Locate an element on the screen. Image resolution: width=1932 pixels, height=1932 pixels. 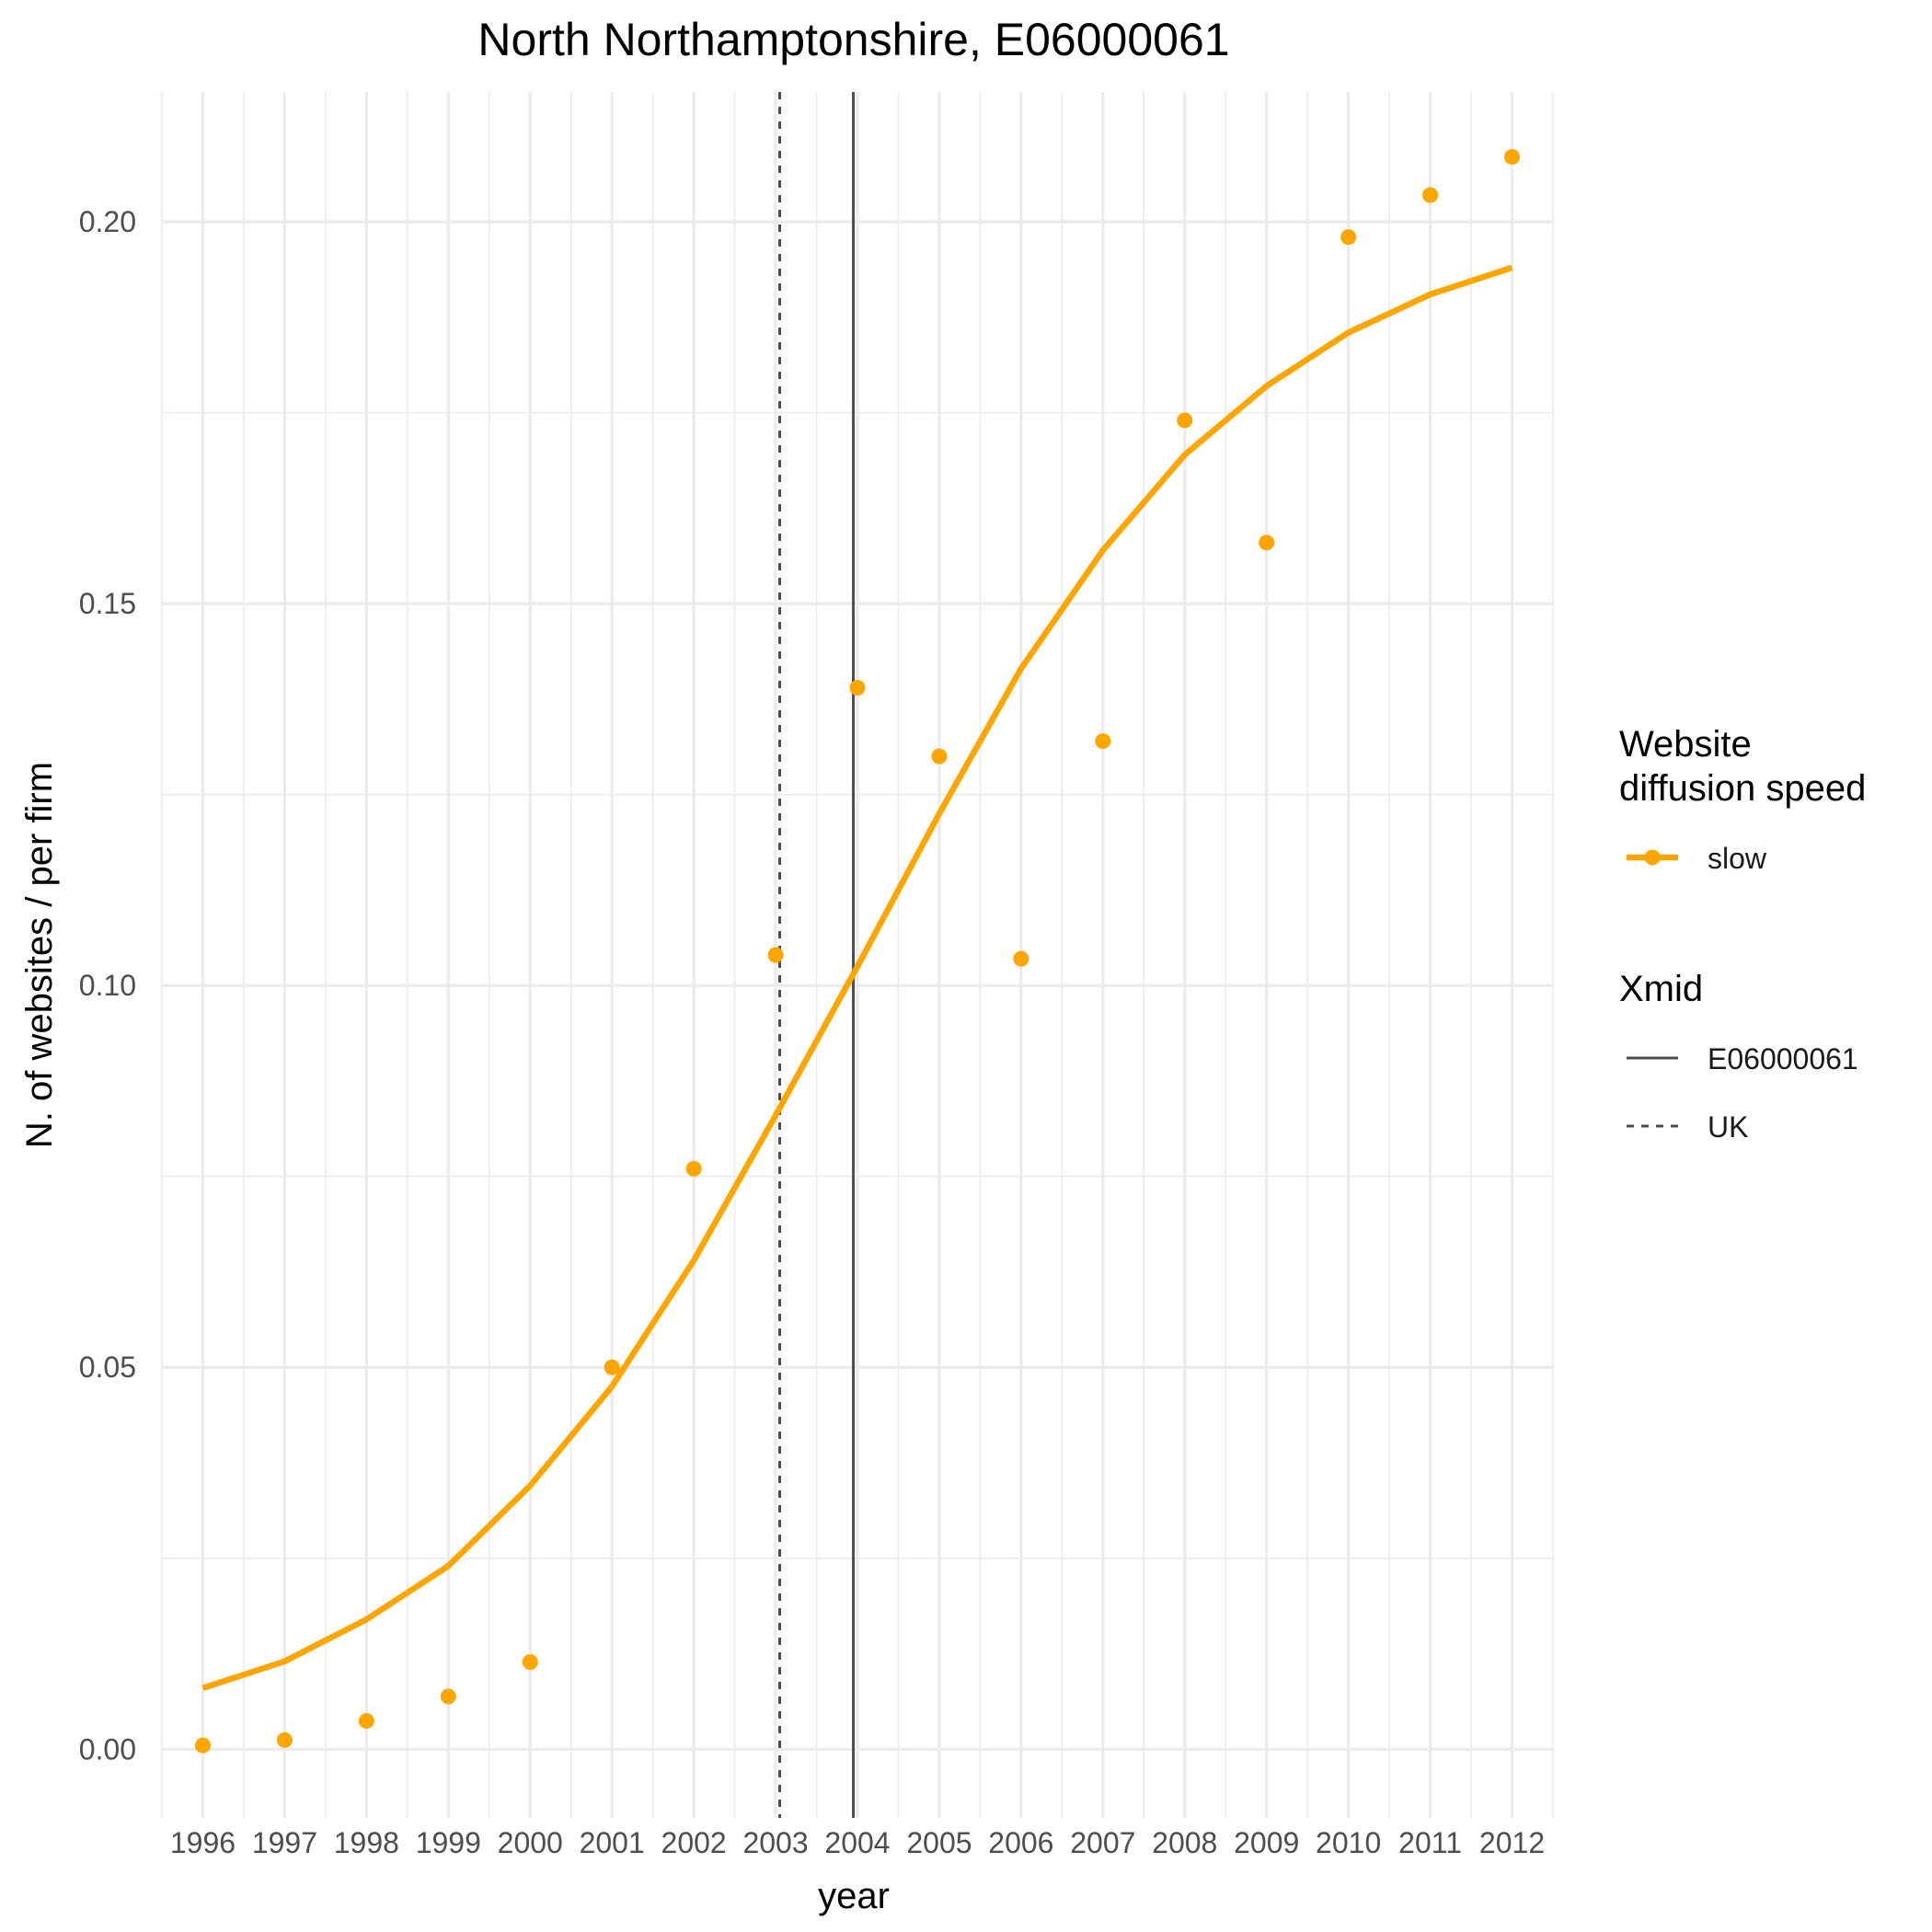
y-tick-label: 0.10 is located at coordinates (107, 985).